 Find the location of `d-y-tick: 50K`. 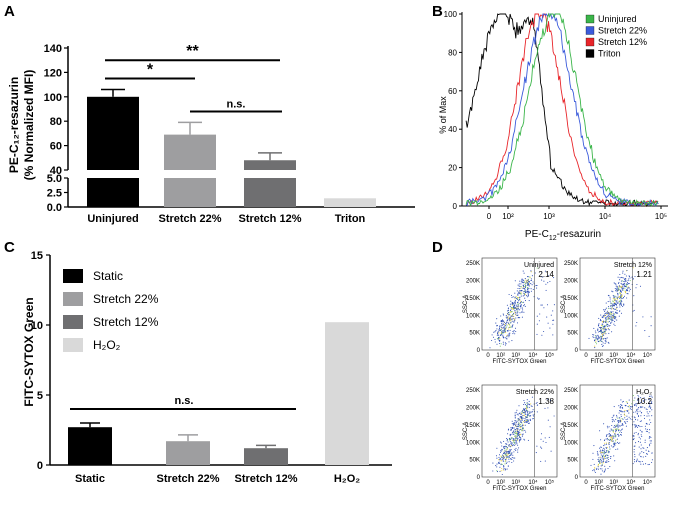

d-y-tick: 50K is located at coordinates (572, 461).